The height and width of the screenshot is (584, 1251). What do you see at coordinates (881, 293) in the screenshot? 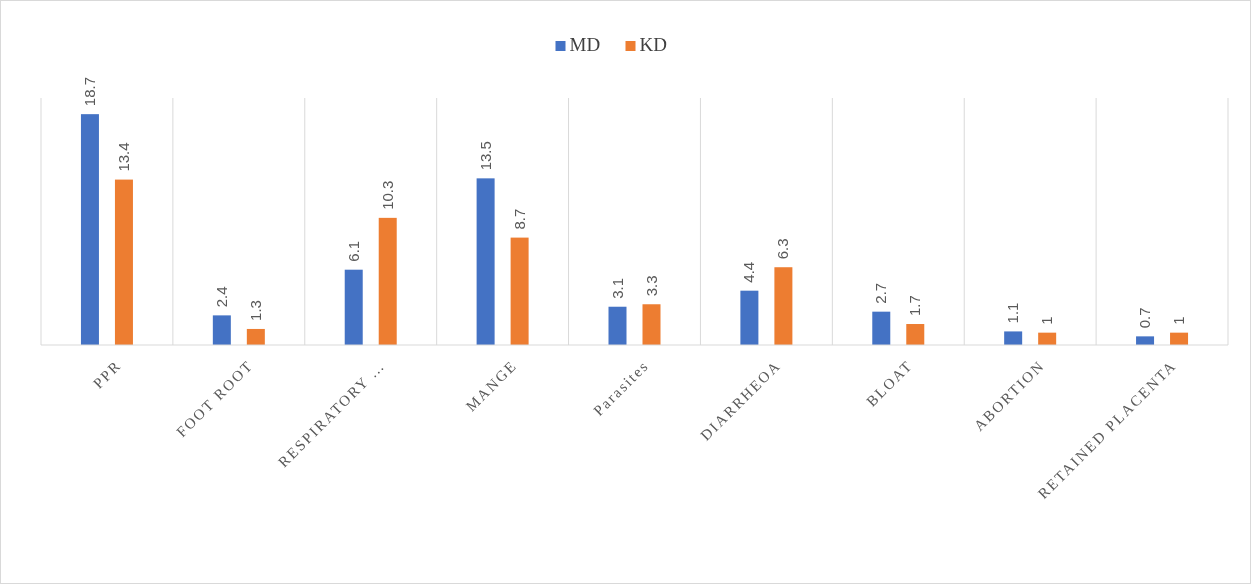
I see `data-label: 2.7` at bounding box center [881, 293].